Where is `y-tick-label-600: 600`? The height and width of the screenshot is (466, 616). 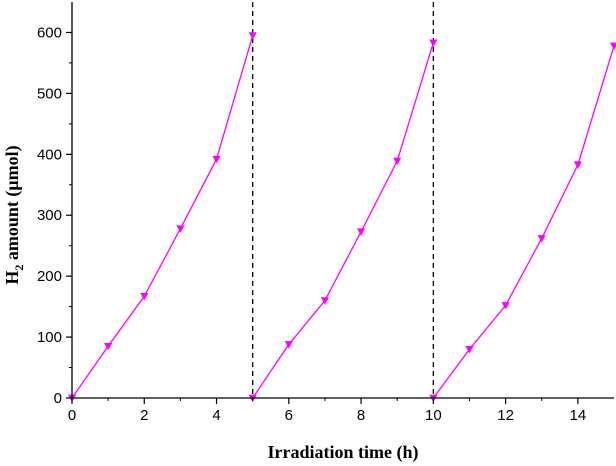 y-tick-label-600: 600 is located at coordinates (49, 32).